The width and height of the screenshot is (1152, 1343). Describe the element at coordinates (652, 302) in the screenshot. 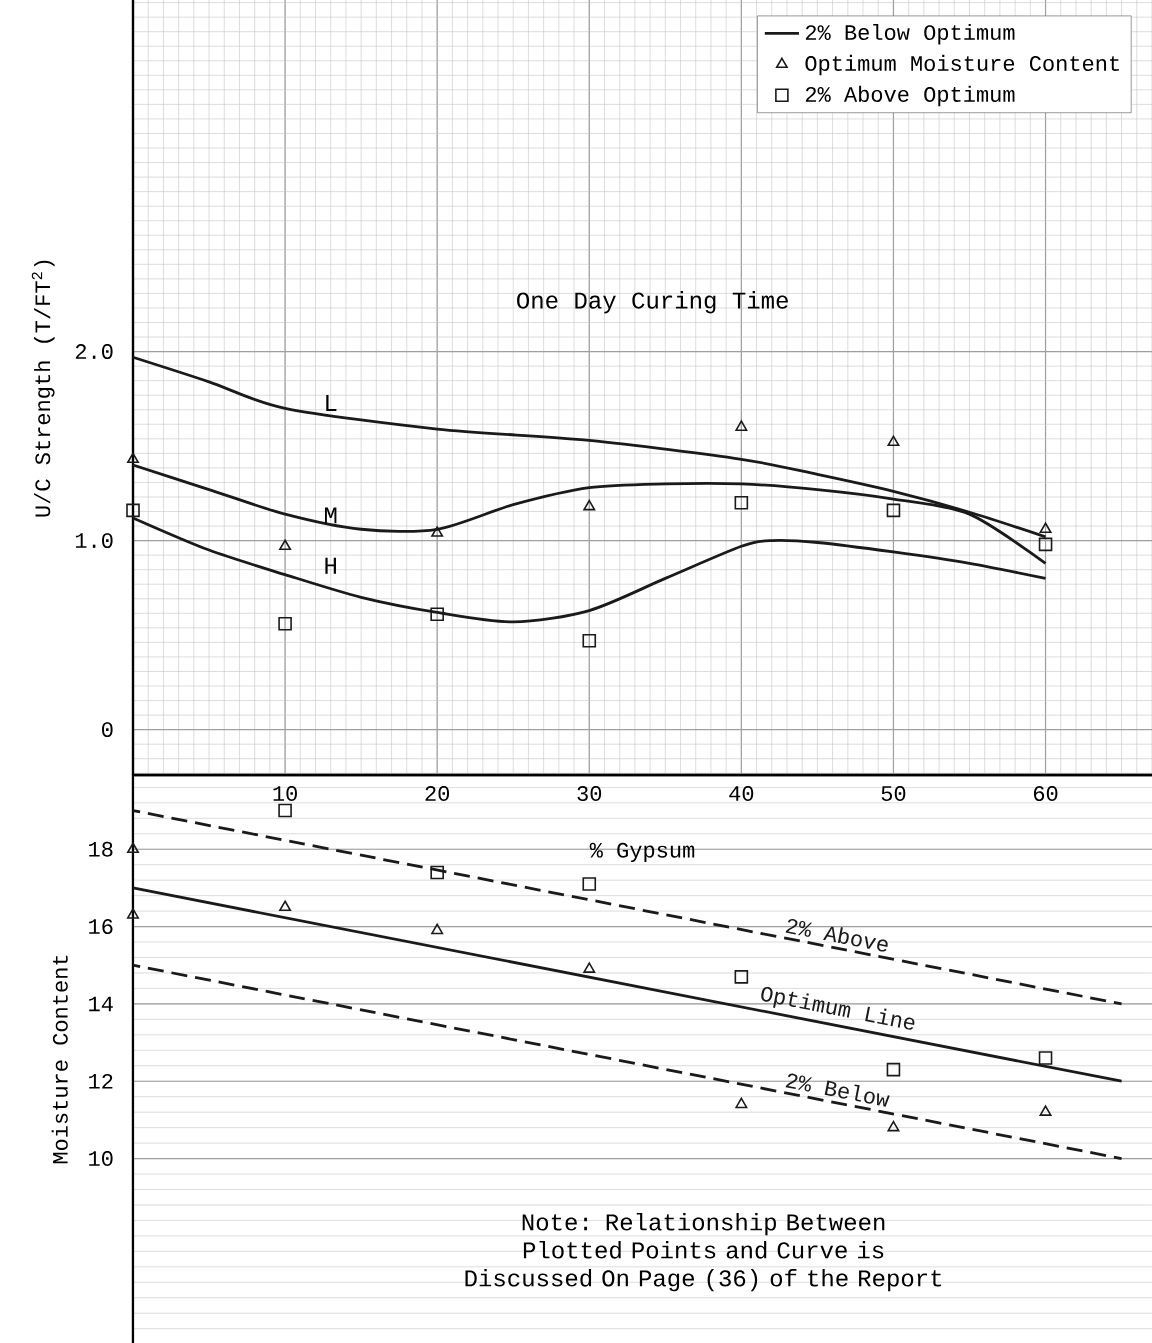

I see `annotation: One Day Curing Time` at that location.